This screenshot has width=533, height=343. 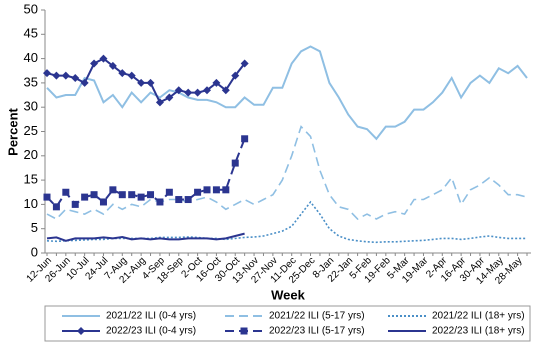 What do you see at coordinates (31, 33) in the screenshot?
I see `y-tick-label: 45` at bounding box center [31, 33].